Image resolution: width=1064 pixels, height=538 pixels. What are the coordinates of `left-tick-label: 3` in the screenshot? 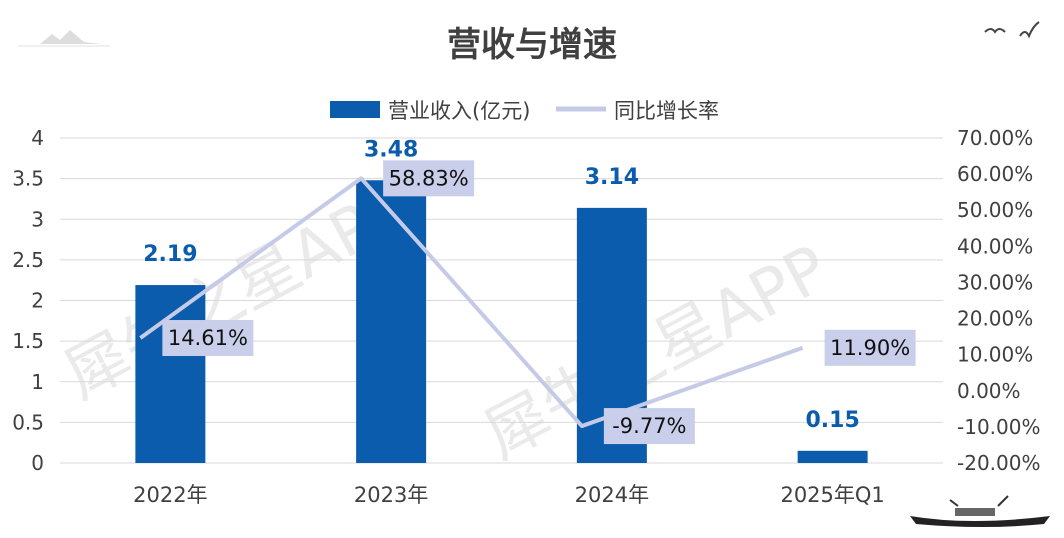 It's located at (37, 219).